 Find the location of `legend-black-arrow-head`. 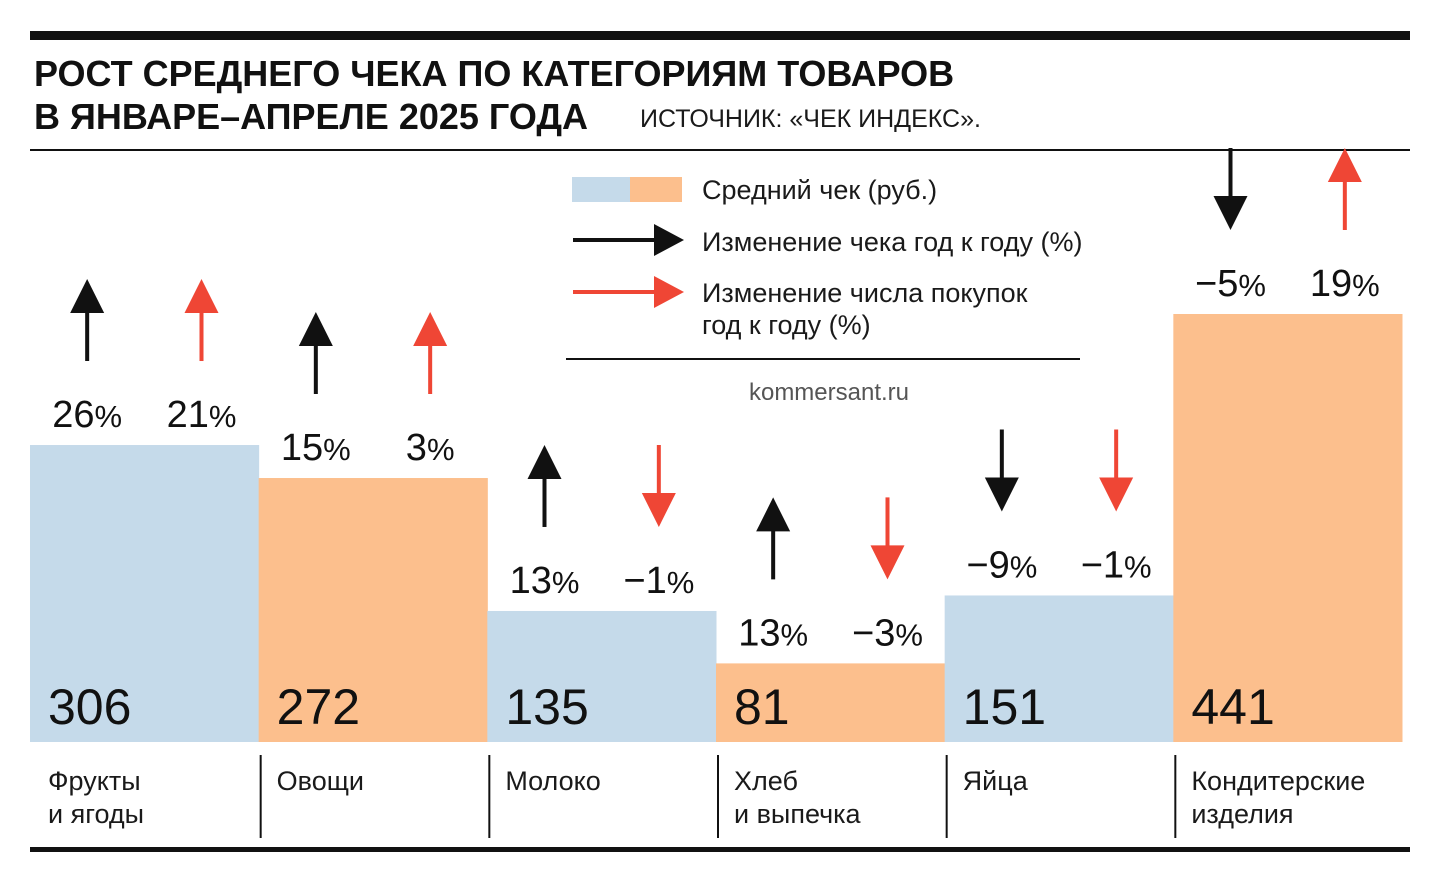

legend-black-arrow-head is located at coordinates (669, 240).